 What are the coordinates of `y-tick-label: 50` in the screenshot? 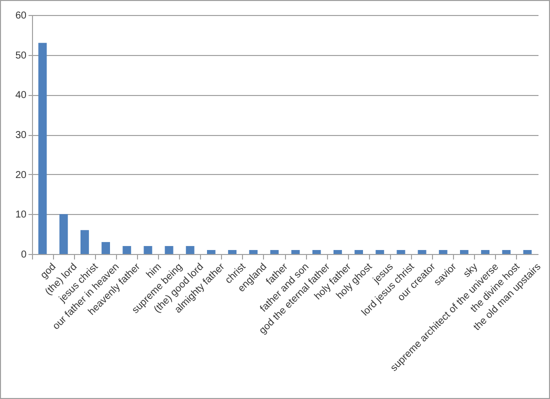 It's located at (21, 56).